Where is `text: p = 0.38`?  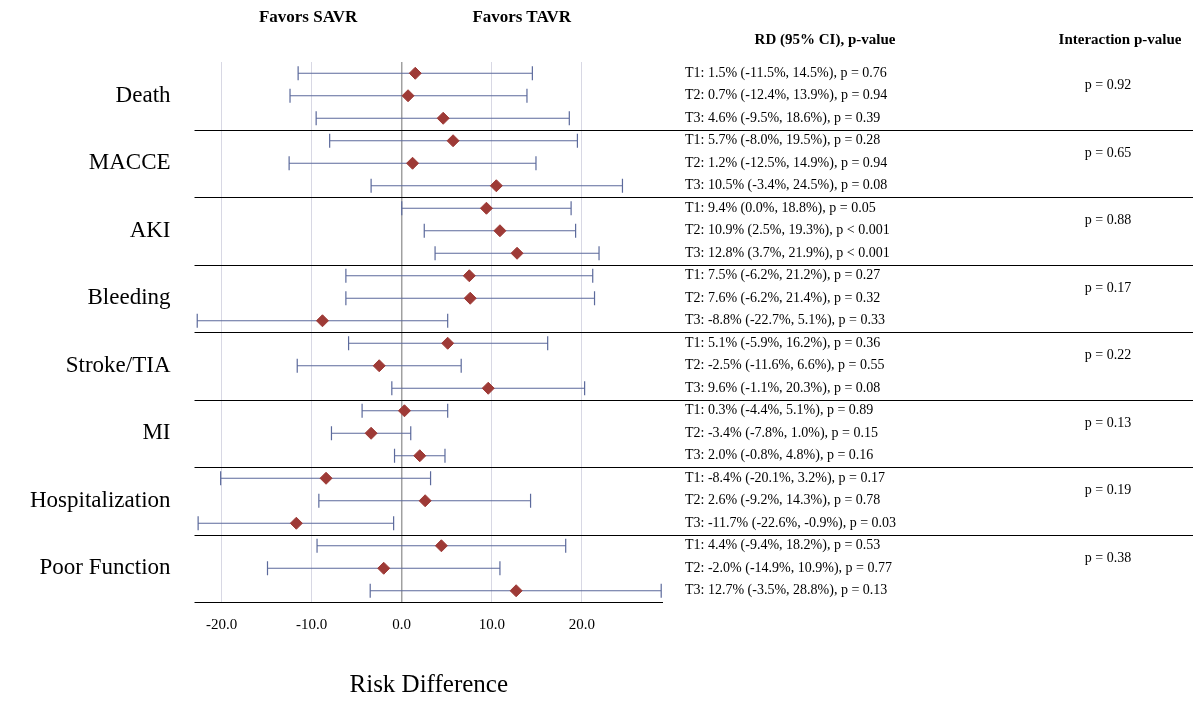
text: p = 0.38 is located at coordinates (1108, 557).